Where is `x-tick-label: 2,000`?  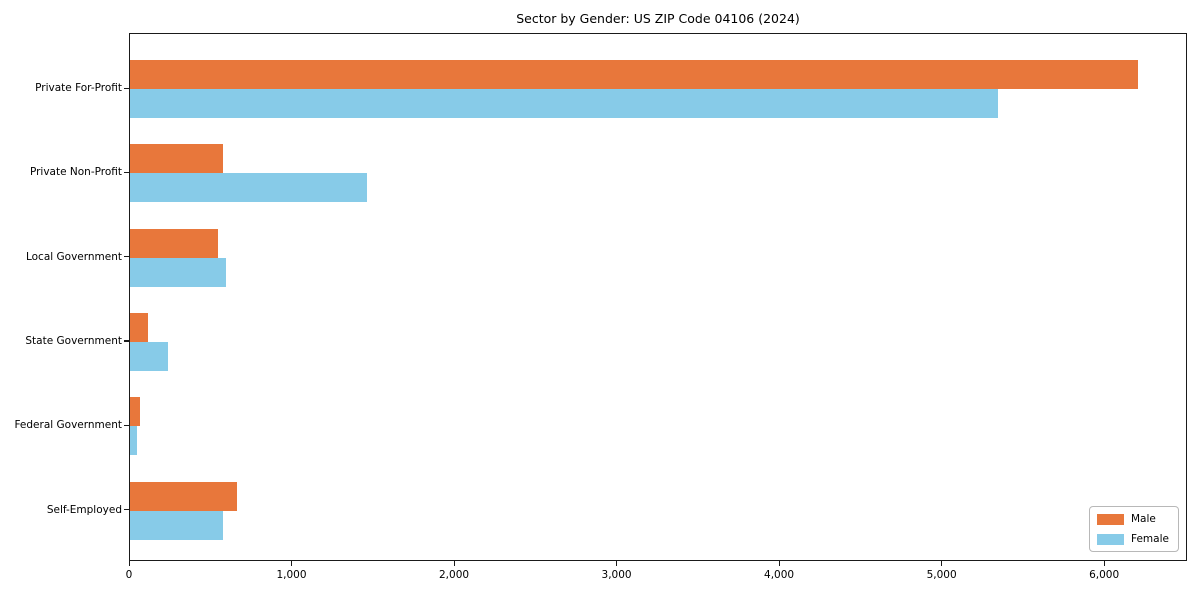
x-tick-label: 2,000 is located at coordinates (454, 575).